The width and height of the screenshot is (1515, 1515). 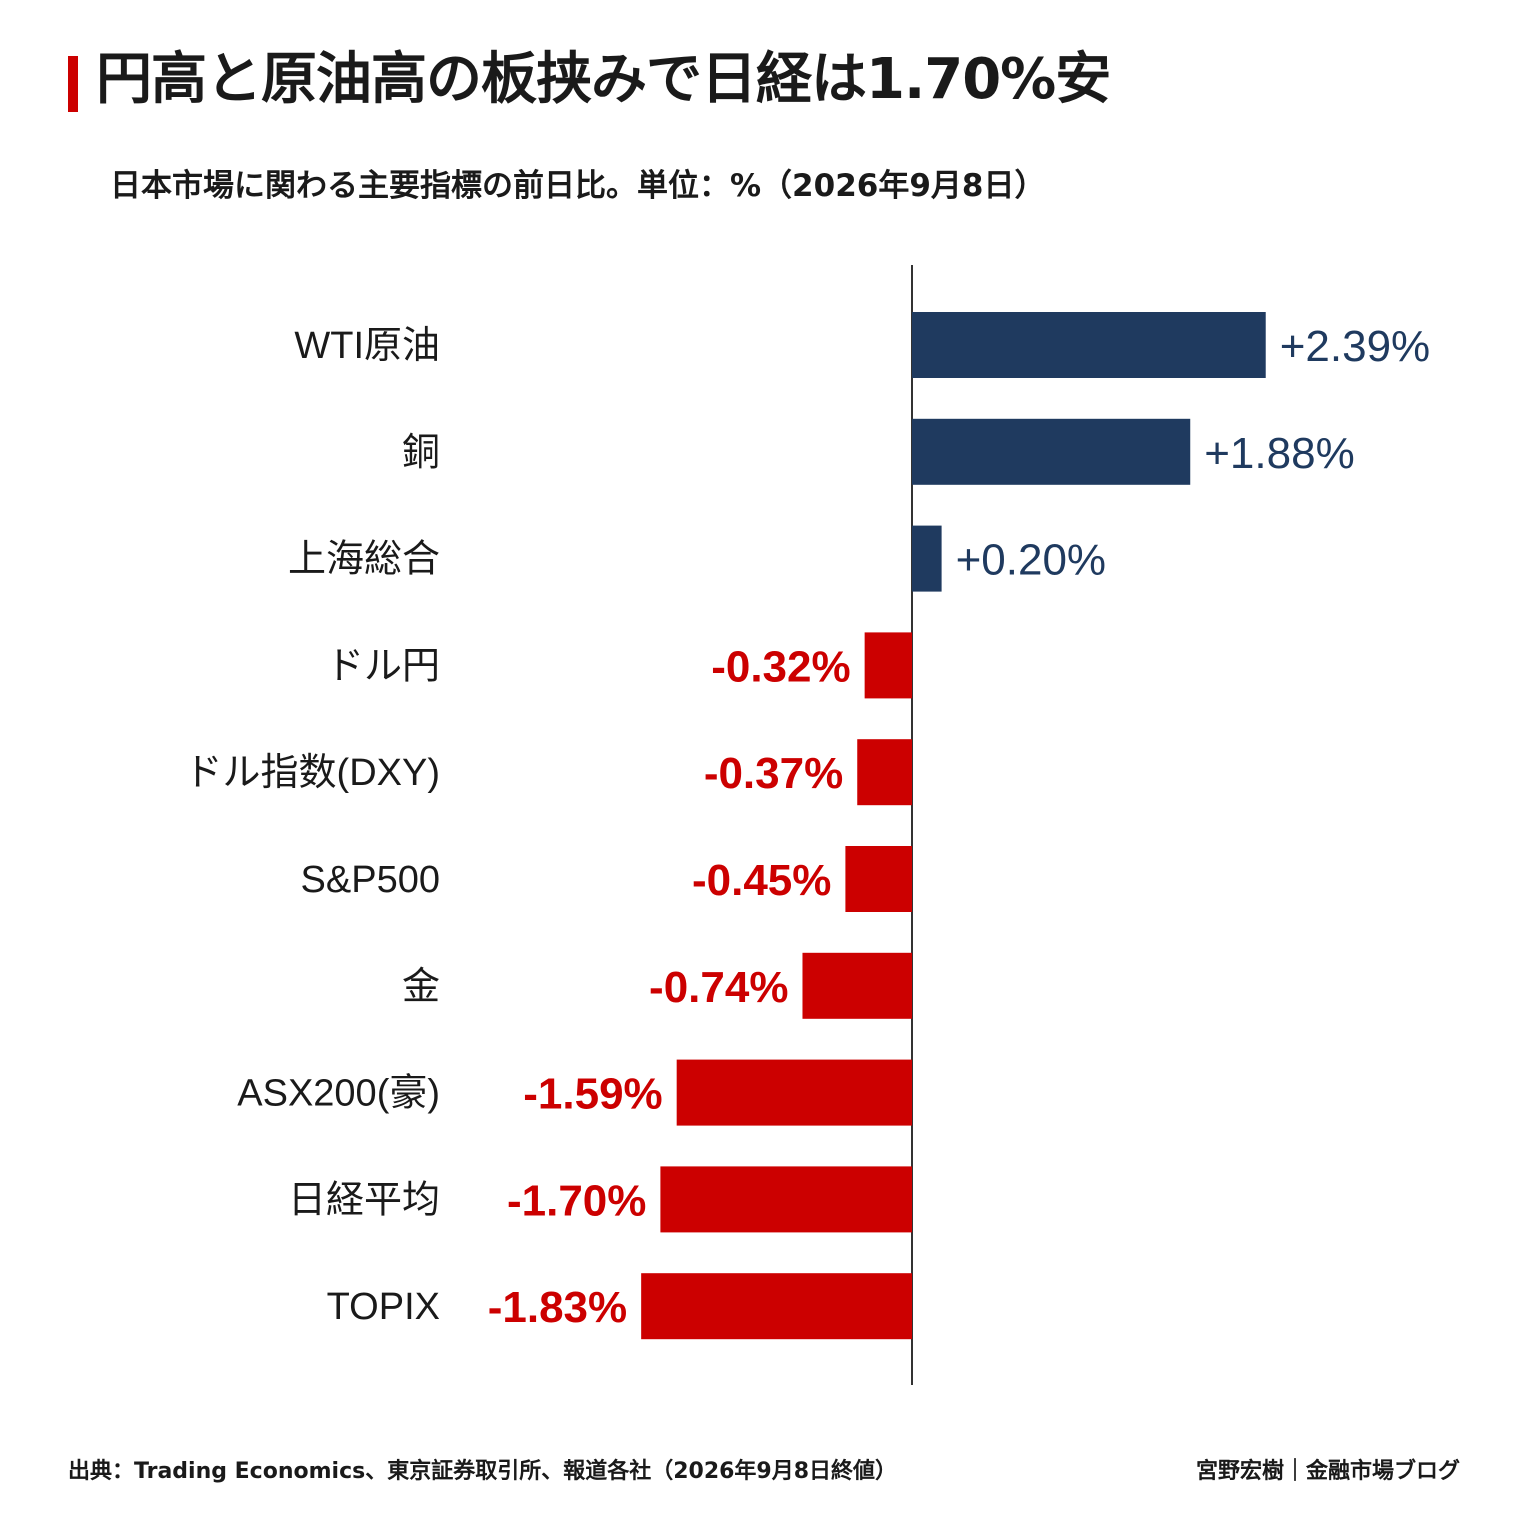 I want to click on category-label: 上海総合, so click(x=364, y=560).